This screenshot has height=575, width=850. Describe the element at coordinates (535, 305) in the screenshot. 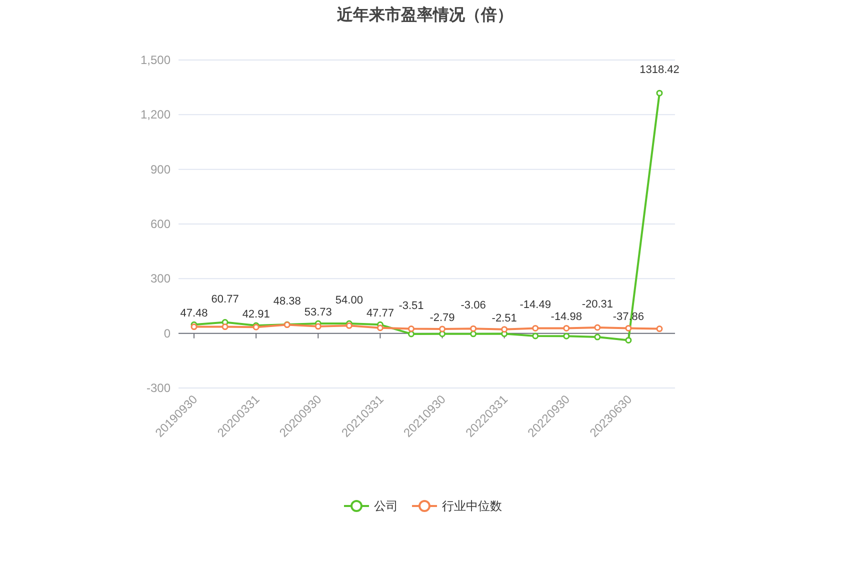

I see `data-label: -14.49` at that location.